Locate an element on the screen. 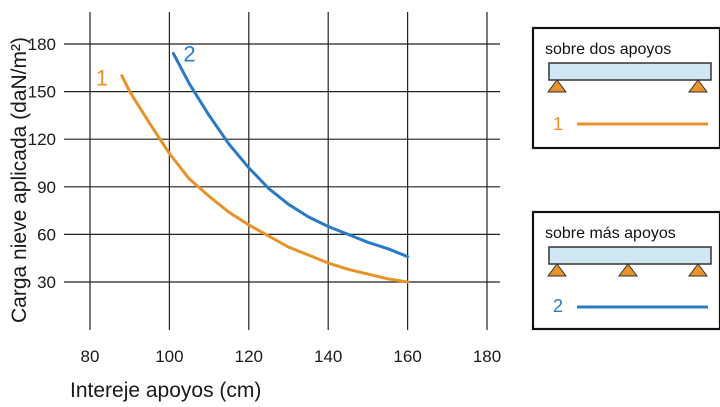  legend-box-1-frame is located at coordinates (625, 88).